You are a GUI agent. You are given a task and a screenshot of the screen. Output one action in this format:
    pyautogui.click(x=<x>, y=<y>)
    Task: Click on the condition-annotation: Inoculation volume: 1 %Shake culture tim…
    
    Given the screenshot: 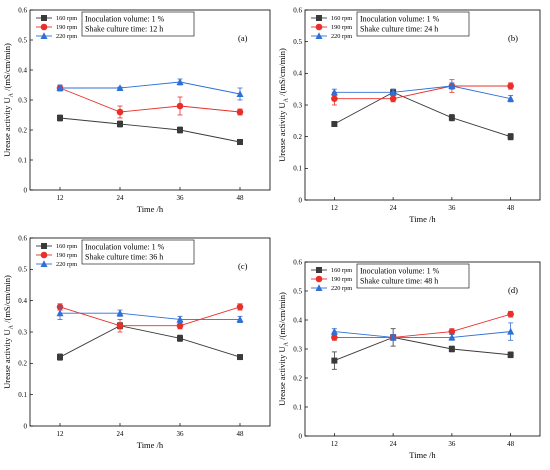 What is the action you would take?
    pyautogui.click(x=138, y=252)
    